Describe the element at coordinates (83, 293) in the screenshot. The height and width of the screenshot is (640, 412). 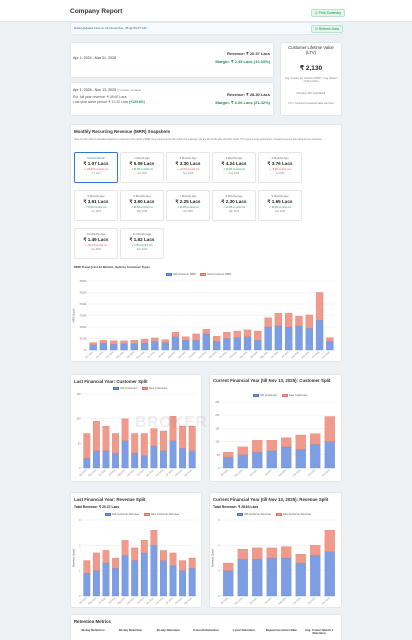
I see `y-tick-label: ₹500k` at that location.